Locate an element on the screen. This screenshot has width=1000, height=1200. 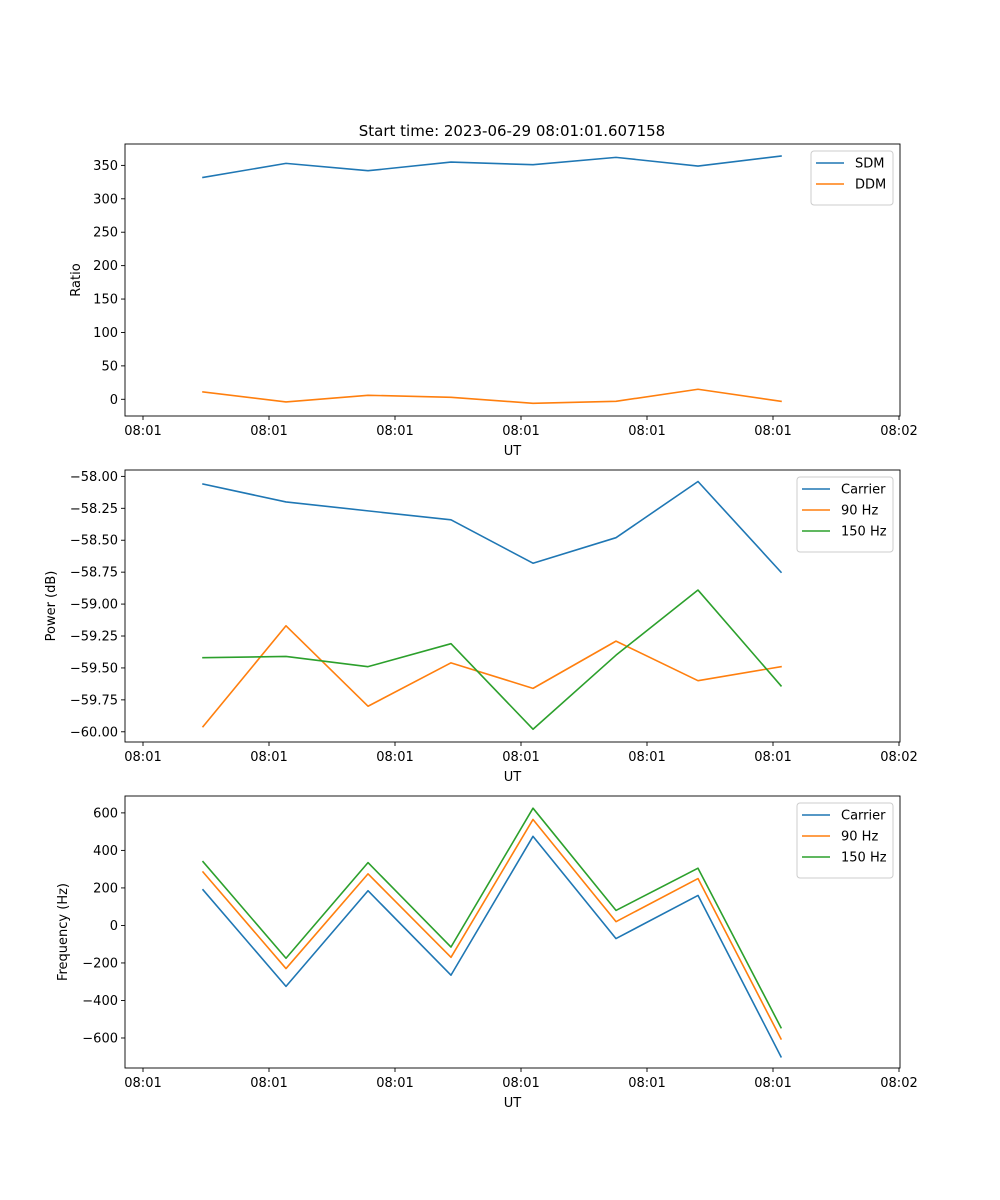
y-tick-label: 400 is located at coordinates (105, 851).